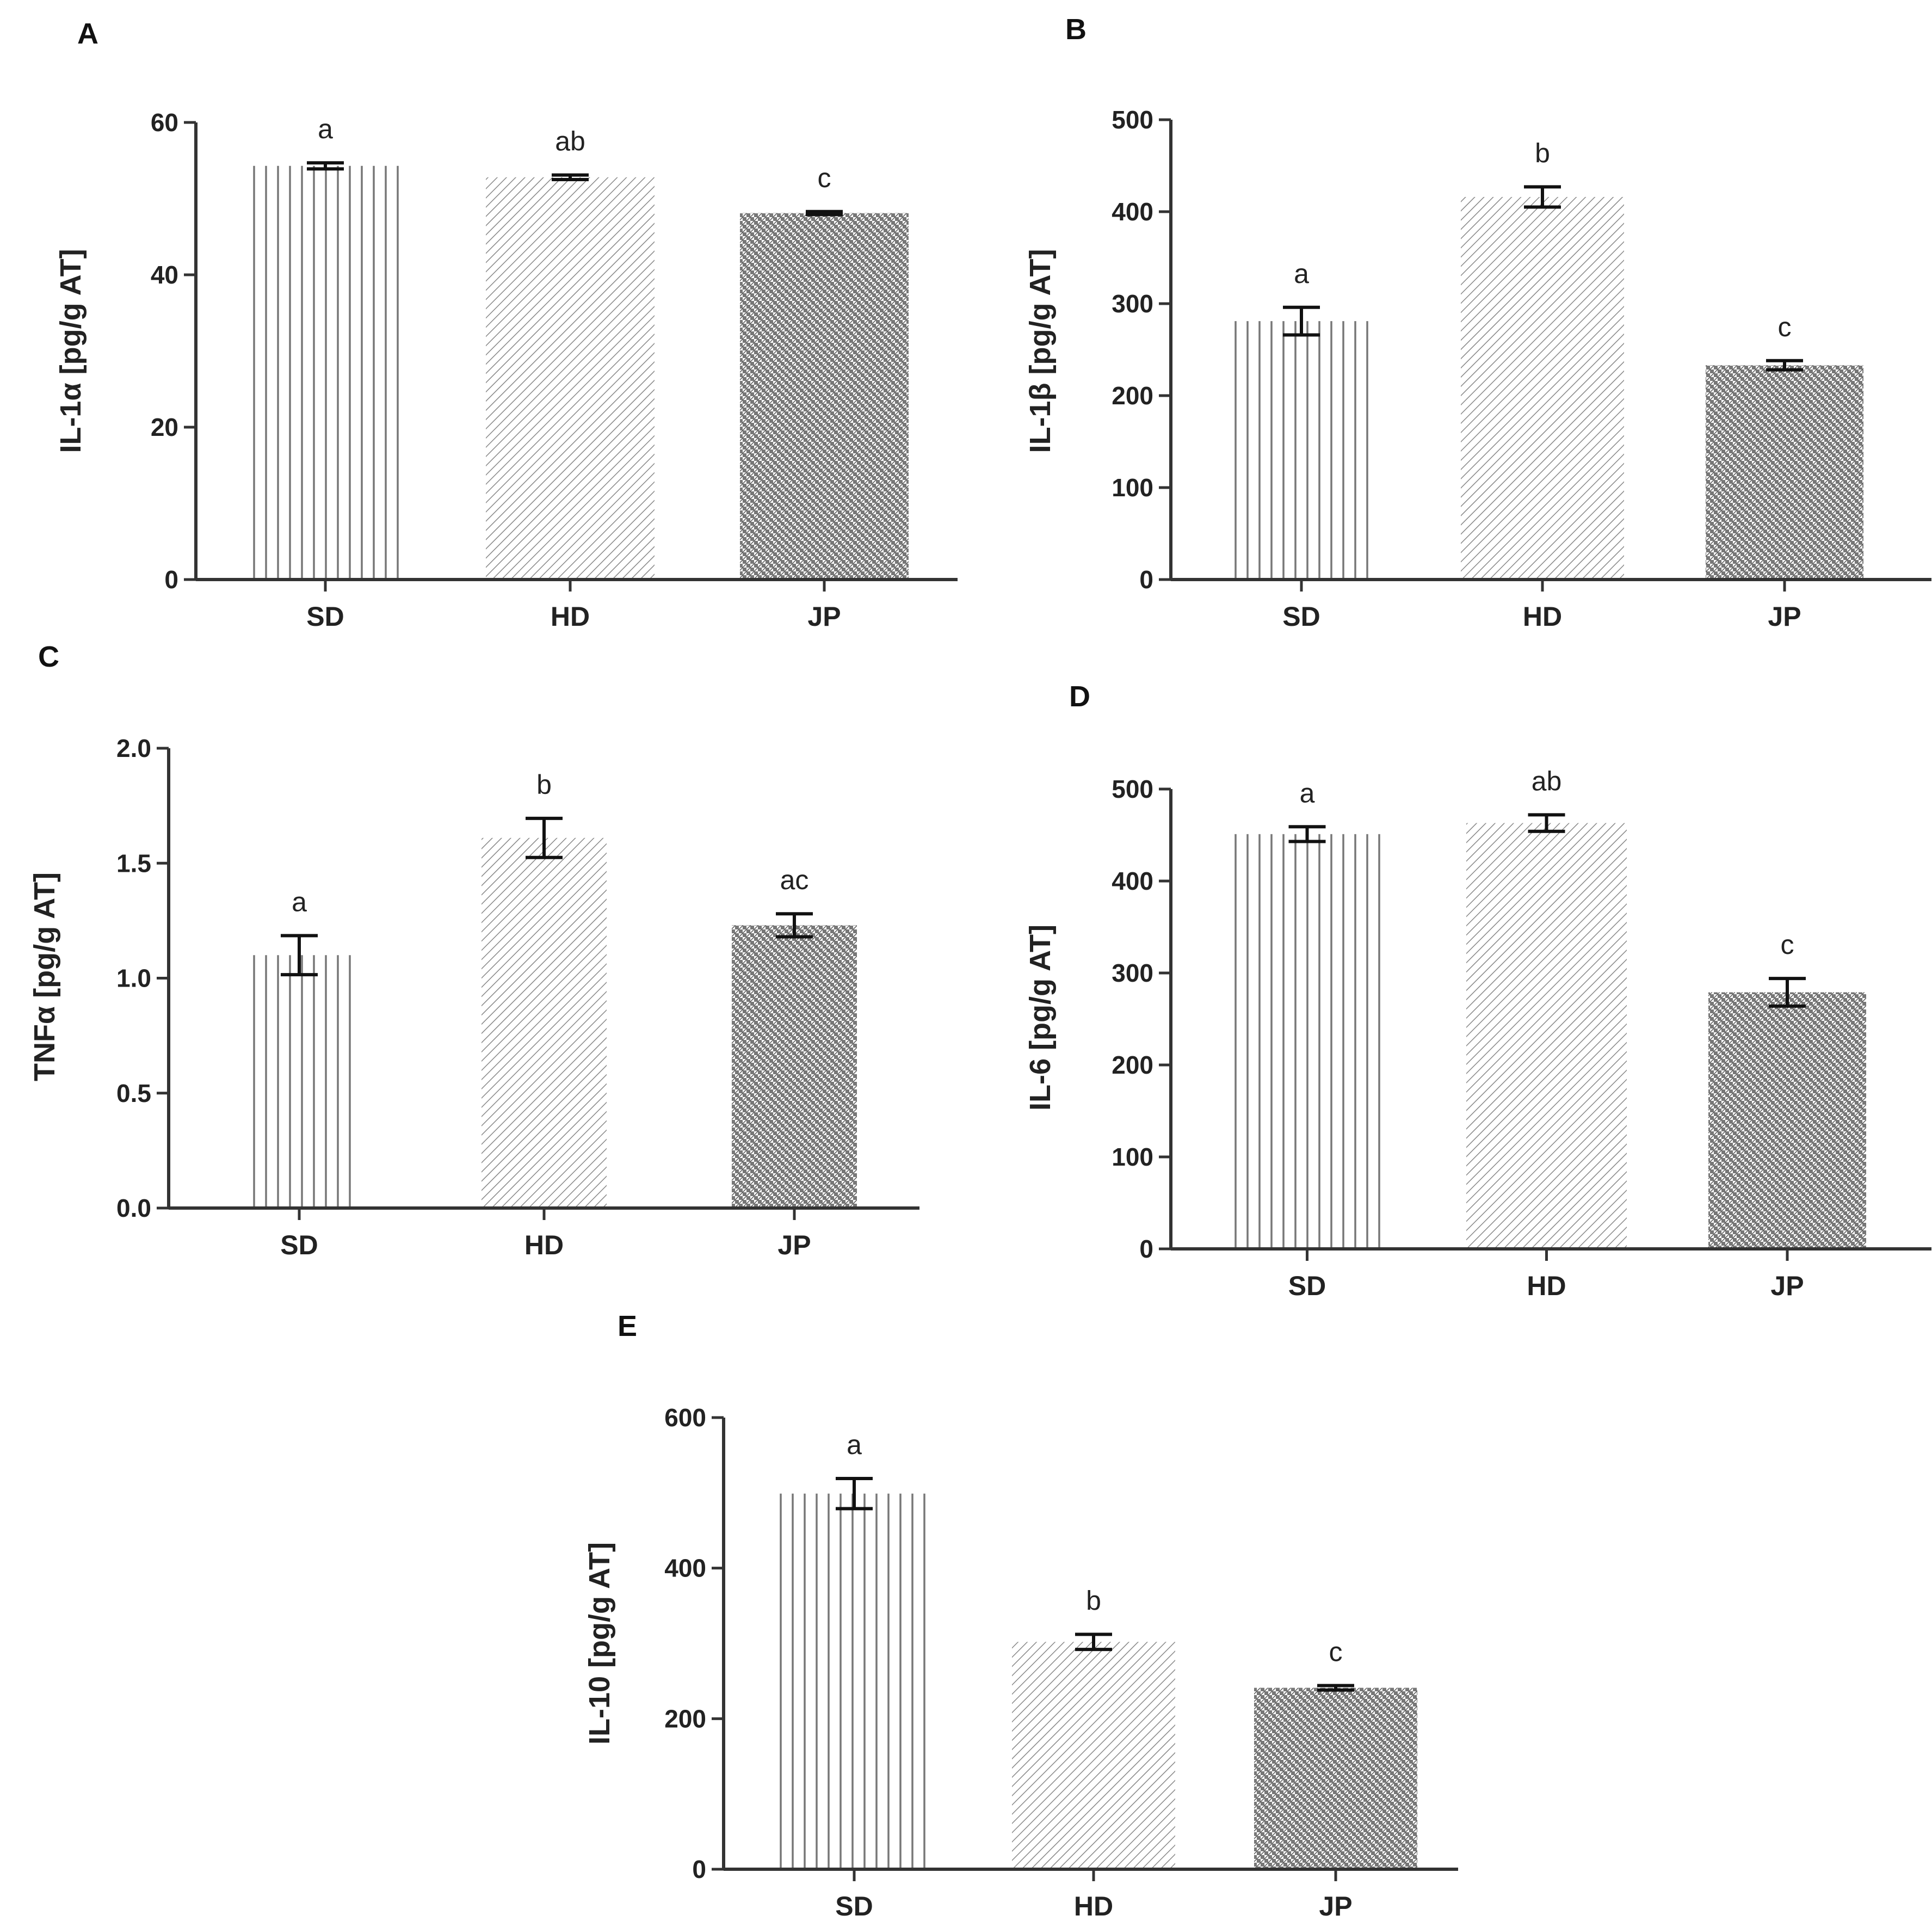 This screenshot has width=1932, height=1928. Describe the element at coordinates (87, 33) in the screenshot. I see `panel-letter: A` at that location.